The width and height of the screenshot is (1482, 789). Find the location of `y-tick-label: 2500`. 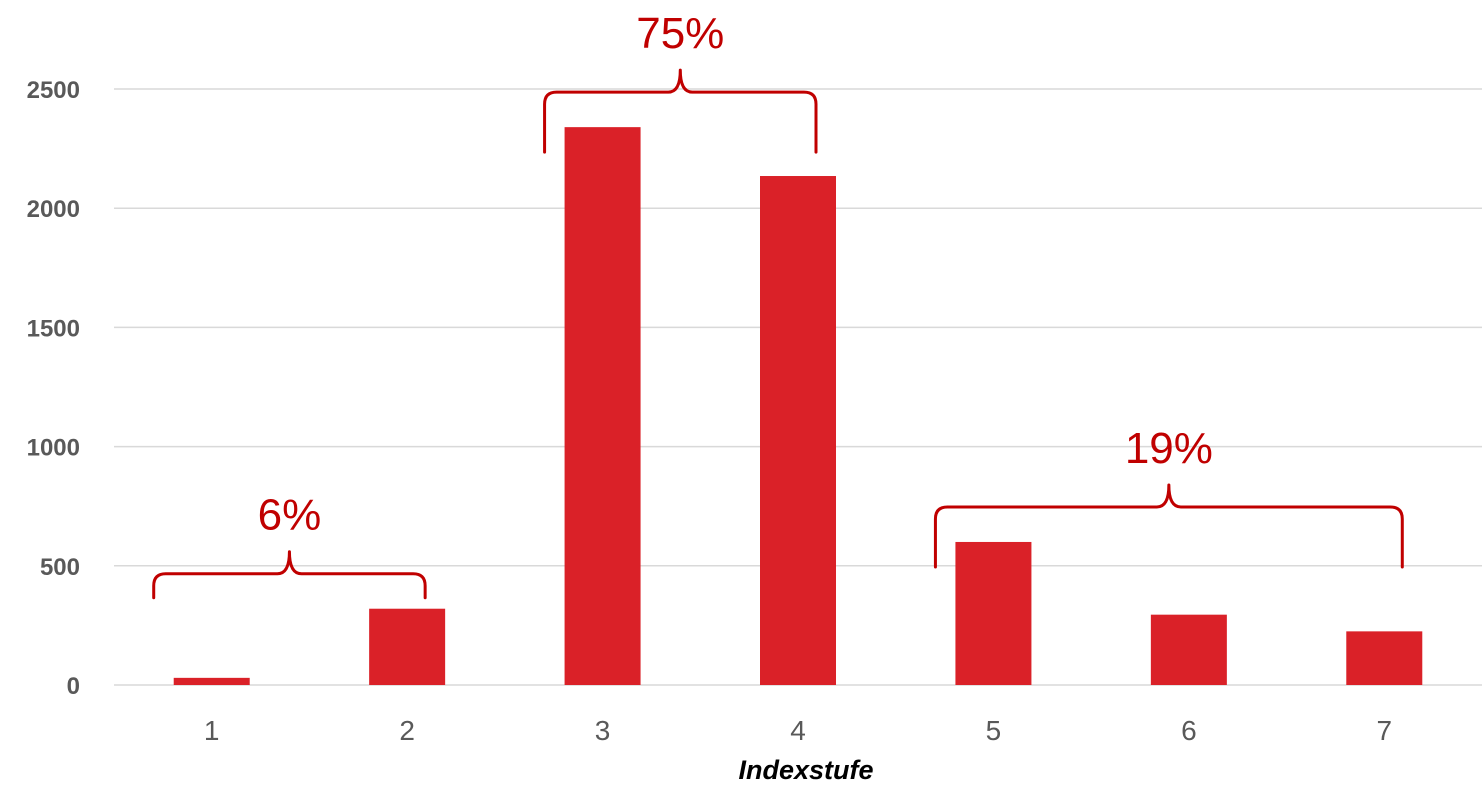

y-tick-label: 2500 is located at coordinates (53, 90).